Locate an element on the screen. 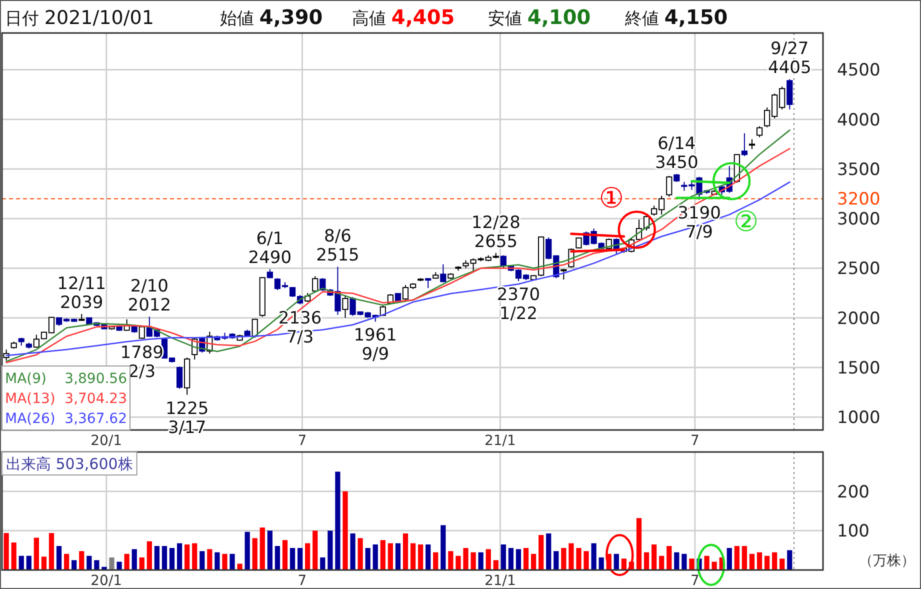 The image size is (921, 589). series-label: ① is located at coordinates (611, 198).